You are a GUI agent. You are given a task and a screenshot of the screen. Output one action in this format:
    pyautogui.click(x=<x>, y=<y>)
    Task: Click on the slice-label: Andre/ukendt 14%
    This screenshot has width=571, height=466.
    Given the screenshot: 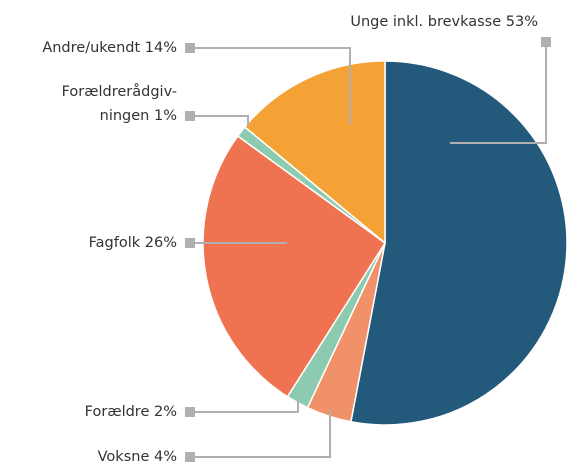 What is the action you would take?
    pyautogui.click(x=109, y=48)
    